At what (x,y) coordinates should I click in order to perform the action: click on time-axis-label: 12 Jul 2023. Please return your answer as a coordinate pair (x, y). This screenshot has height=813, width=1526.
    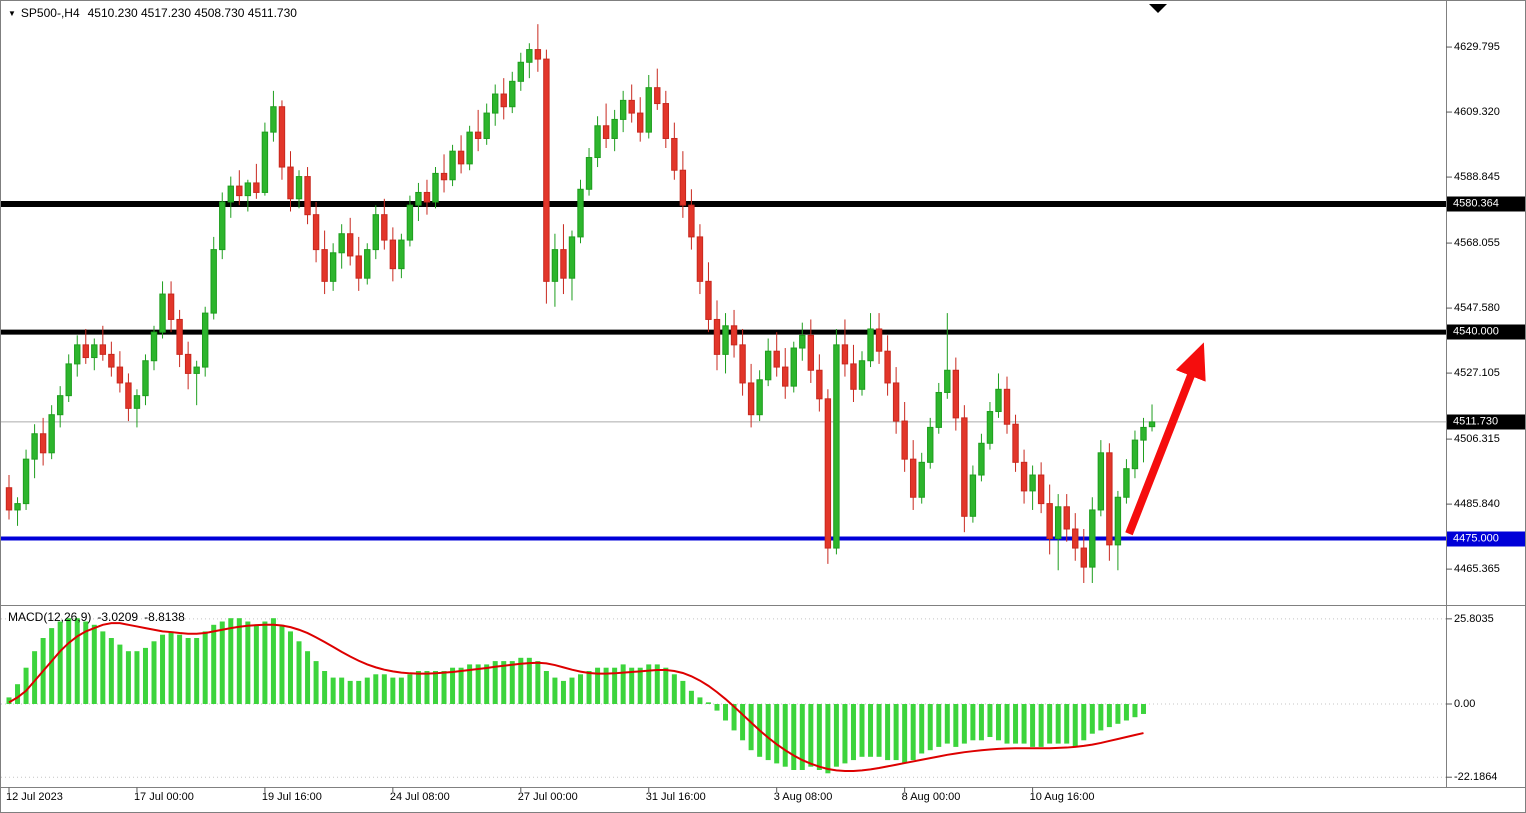
    Looking at the image, I should click on (34, 797).